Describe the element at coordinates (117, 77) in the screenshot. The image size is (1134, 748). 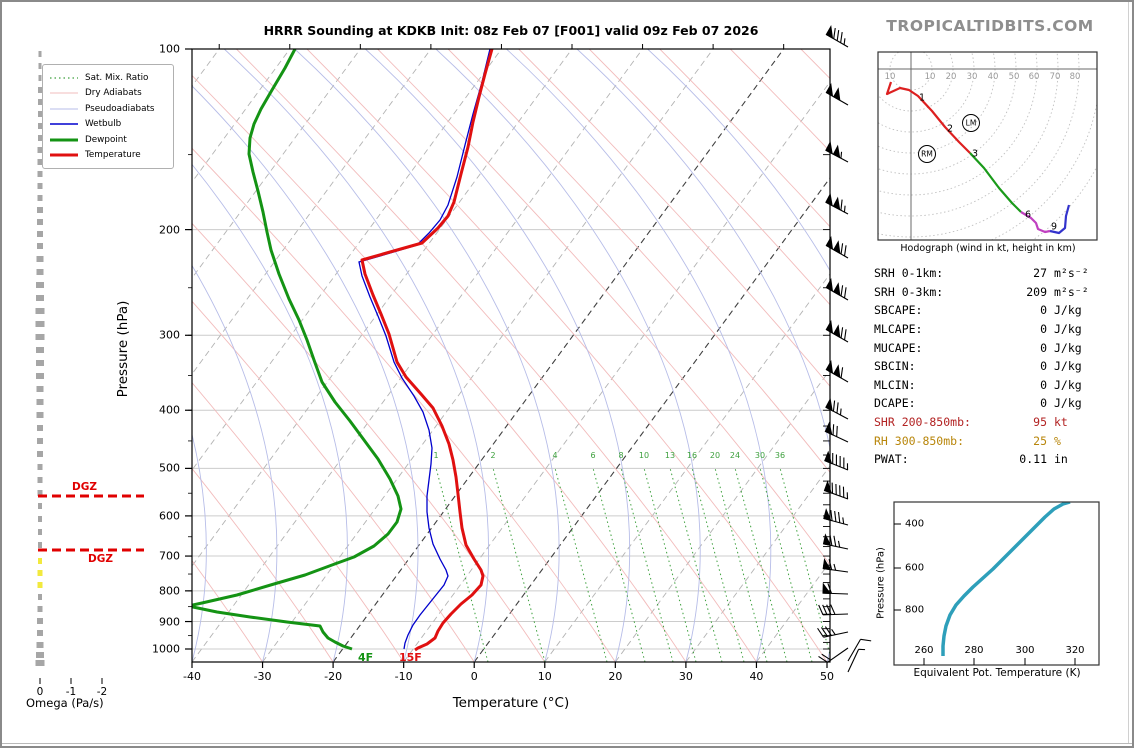
I see `legend-item-label: Sat. Mix. Ratio` at that location.